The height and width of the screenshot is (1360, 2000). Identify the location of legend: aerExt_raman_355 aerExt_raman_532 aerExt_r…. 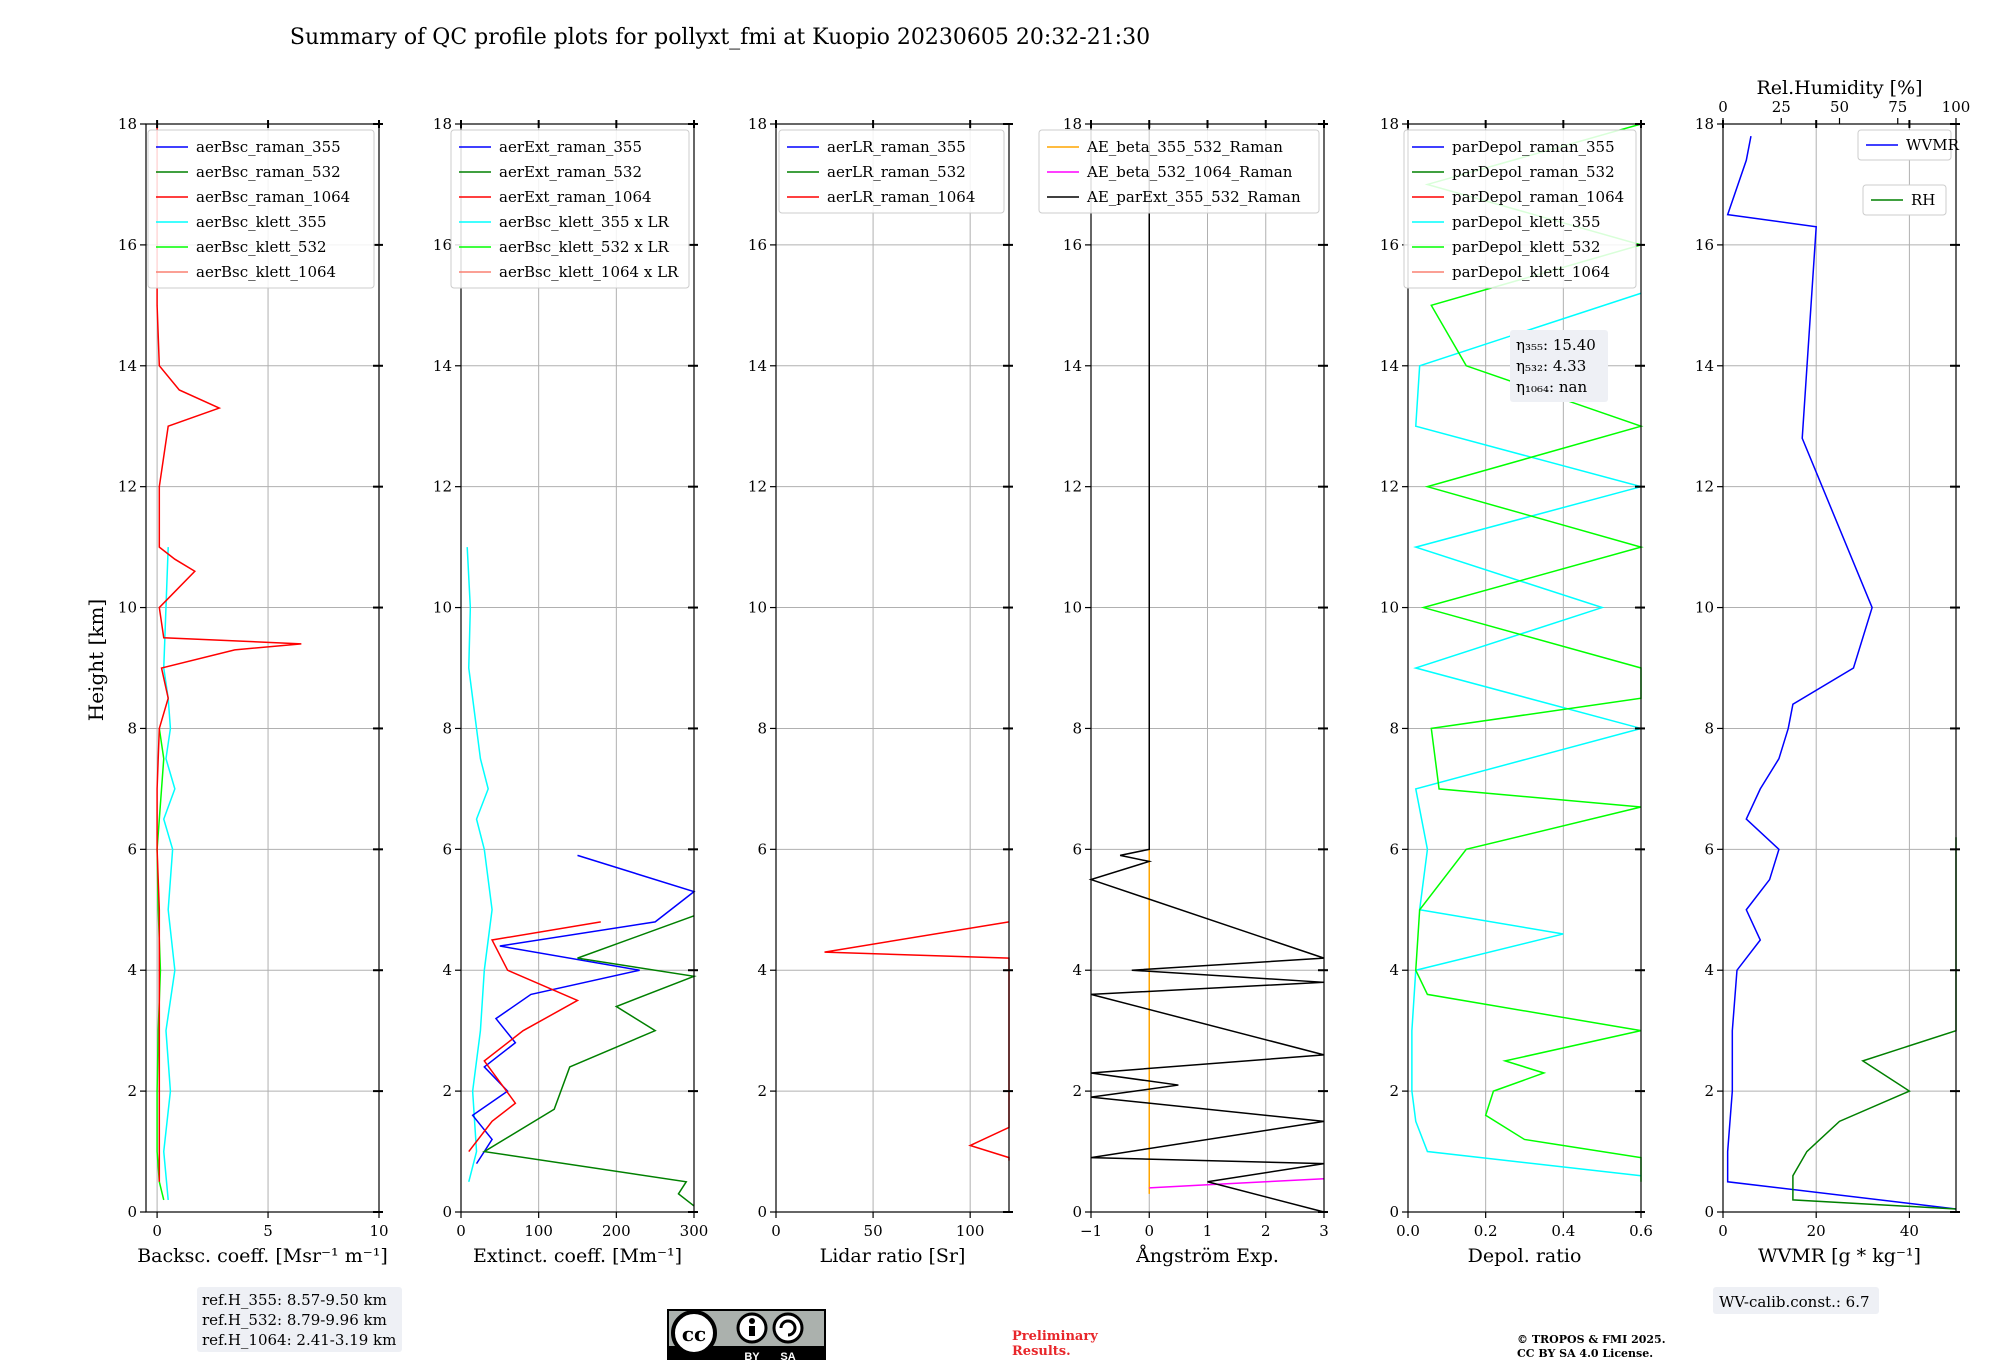
(570, 209).